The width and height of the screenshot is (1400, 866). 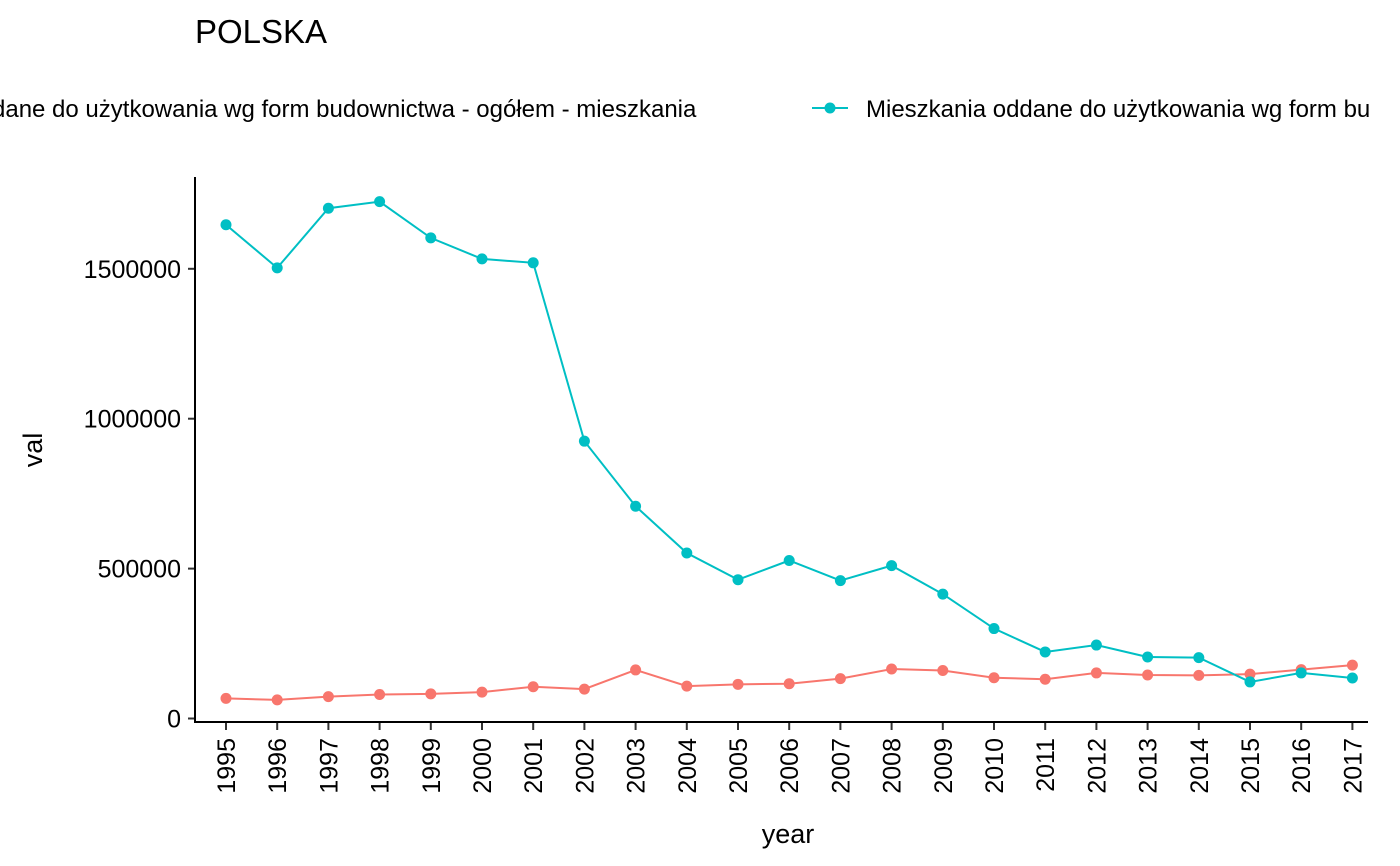 What do you see at coordinates (841, 766) in the screenshot?
I see `x-tick-label: 2007` at bounding box center [841, 766].